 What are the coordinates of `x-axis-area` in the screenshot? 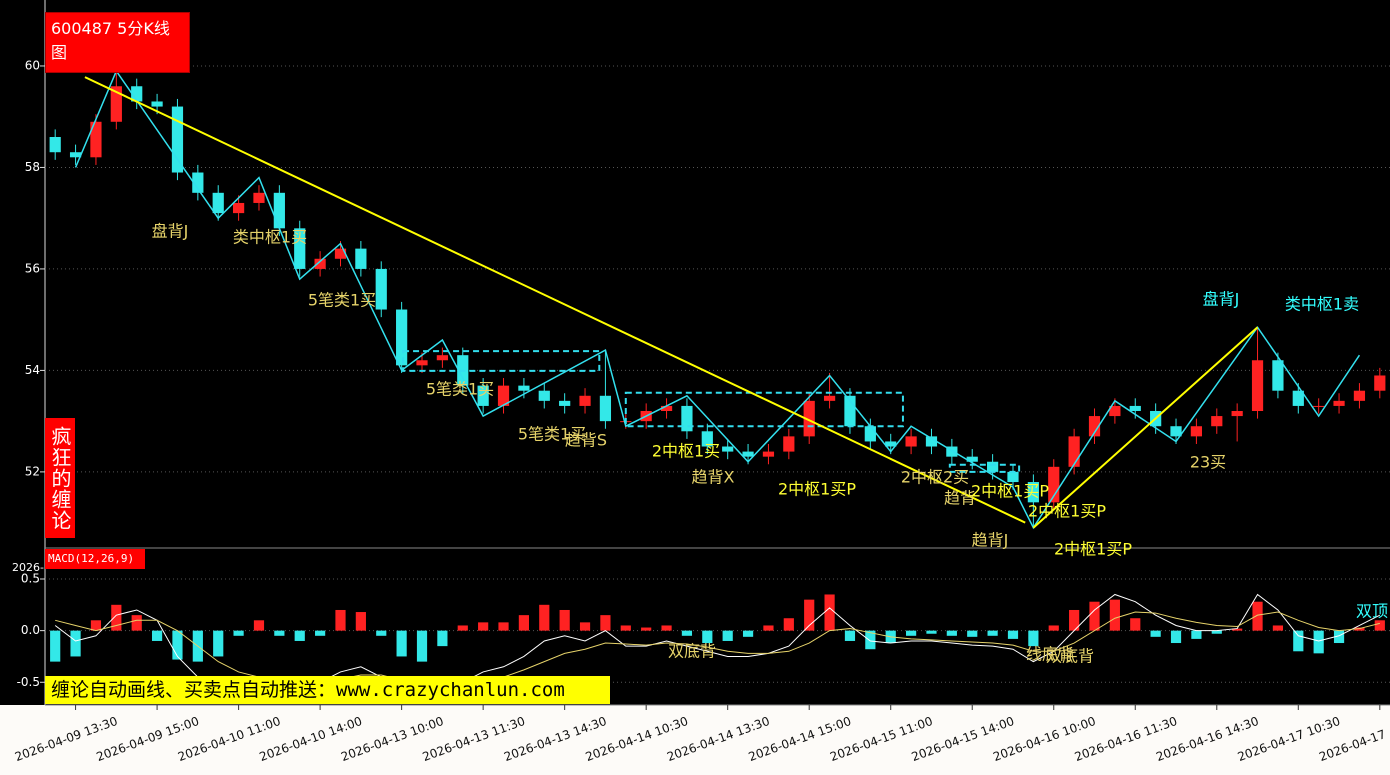 It's located at (695, 740).